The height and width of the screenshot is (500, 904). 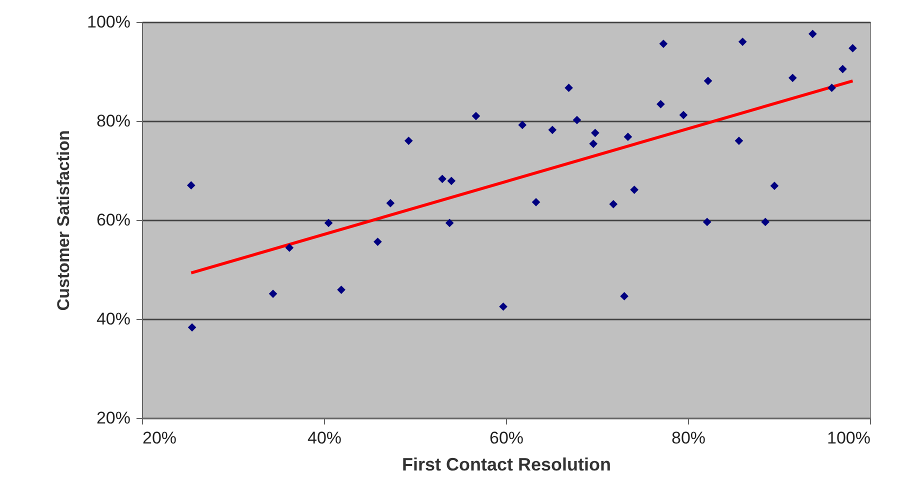 What do you see at coordinates (159, 438) in the screenshot?
I see `x-tick-label: 20%` at bounding box center [159, 438].